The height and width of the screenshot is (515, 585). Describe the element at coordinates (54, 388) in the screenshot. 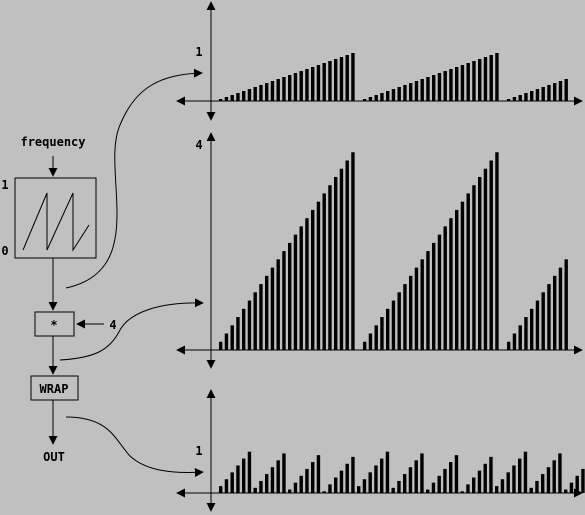

I see `wrap-block` at that location.